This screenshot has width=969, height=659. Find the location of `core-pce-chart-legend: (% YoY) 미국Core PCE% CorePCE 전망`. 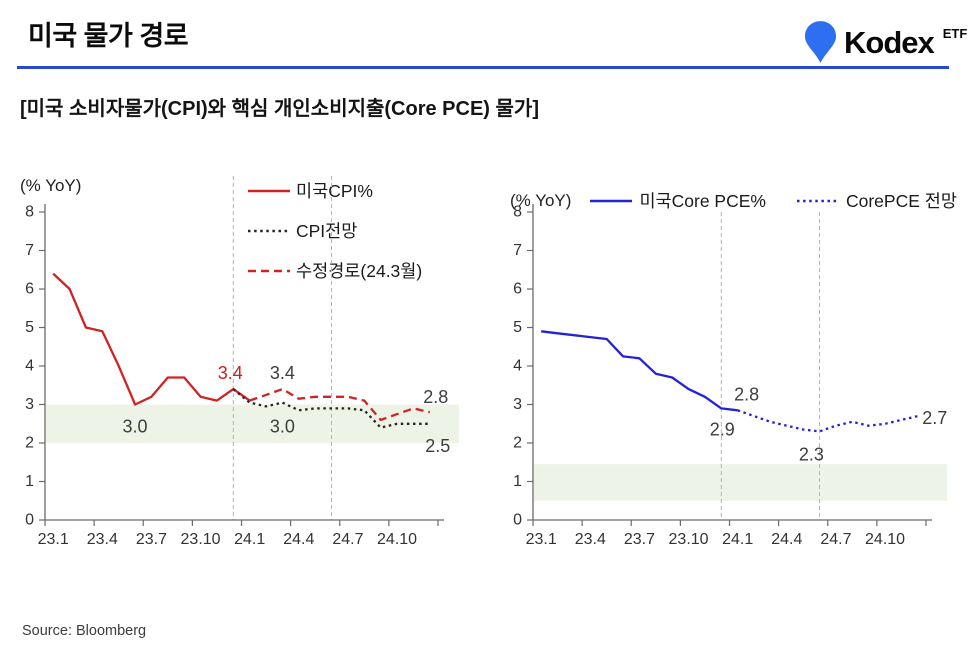

core-pce-chart-legend: (% YoY) 미국Core PCE% CorePCE 전망 is located at coordinates (733, 200).